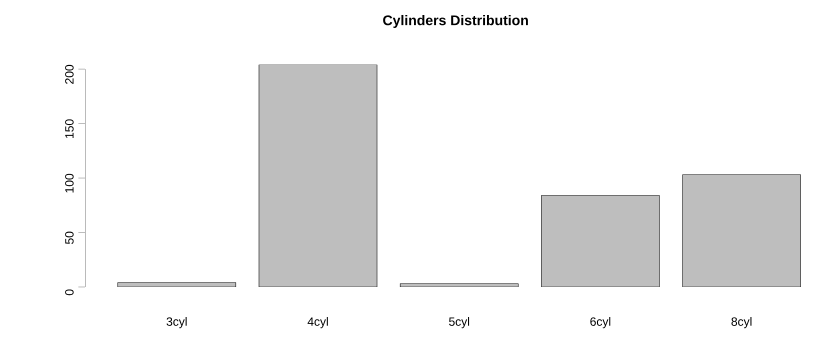  What do you see at coordinates (69, 238) in the screenshot?
I see `y-tick-label: 50` at bounding box center [69, 238].